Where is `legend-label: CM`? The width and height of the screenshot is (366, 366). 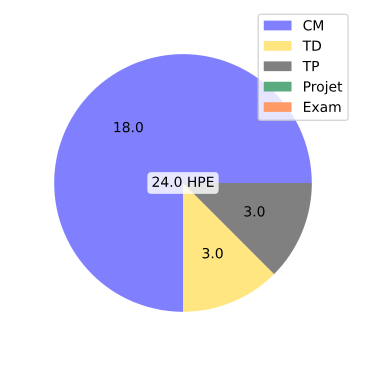 legend-label: CM is located at coordinates (313, 25).